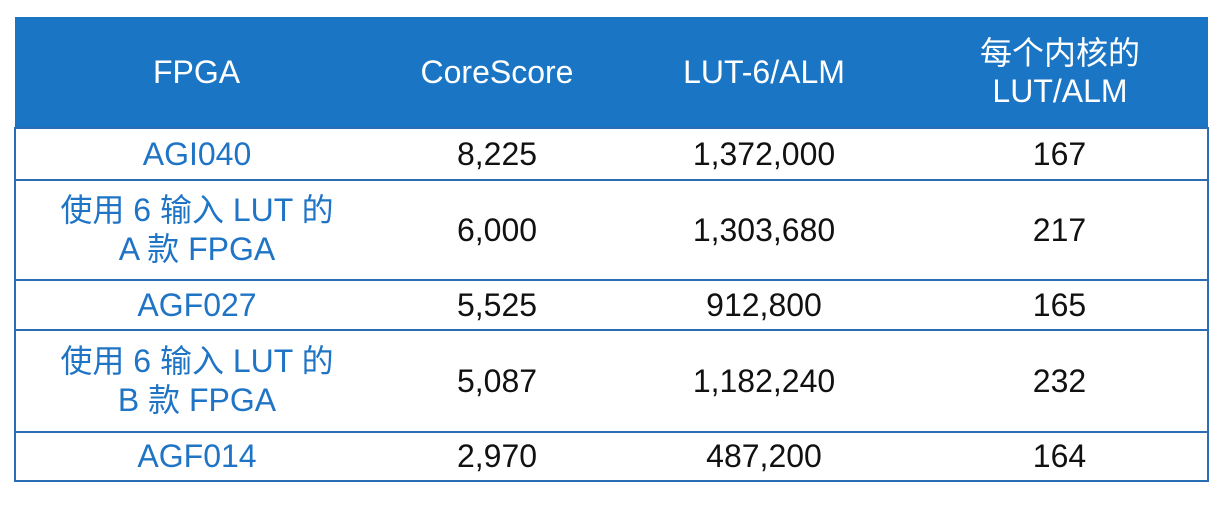 The width and height of the screenshot is (1224, 508). Describe the element at coordinates (196, 229) in the screenshot. I see `fpga-name-cell: 使用 6 输入 LUT 的 A 款 FPGA` at that location.